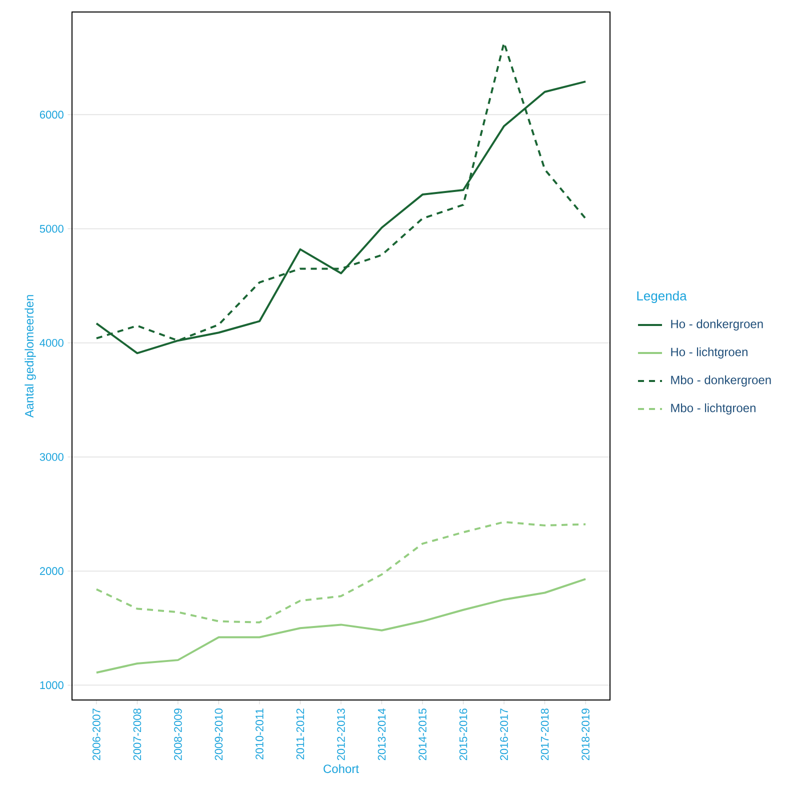 Image resolution: width=798 pixels, height=797 pixels. Describe the element at coordinates (178, 734) in the screenshot. I see `x-tick-label: 2008-2009` at that location.